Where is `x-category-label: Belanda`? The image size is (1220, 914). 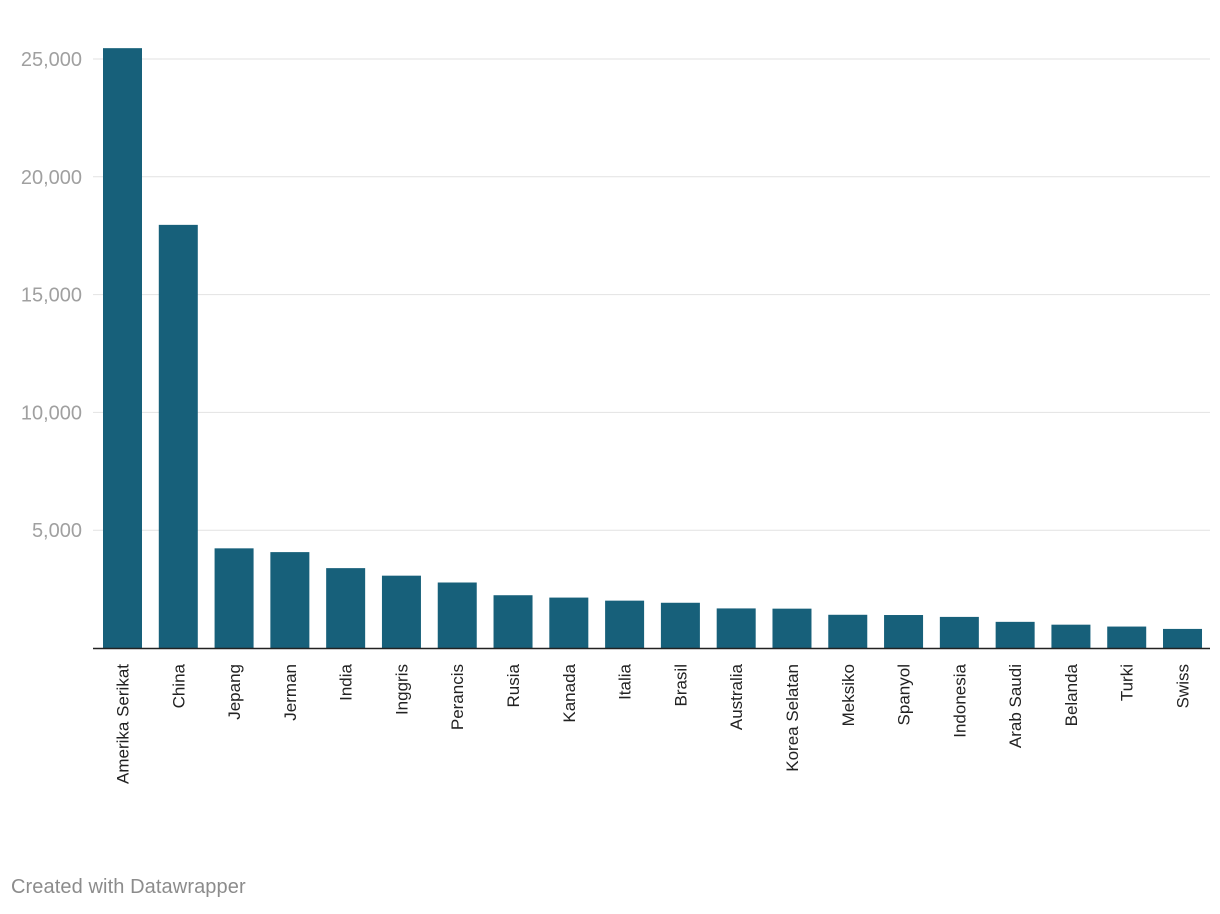
x-category-label: Belanda is located at coordinates (1071, 694).